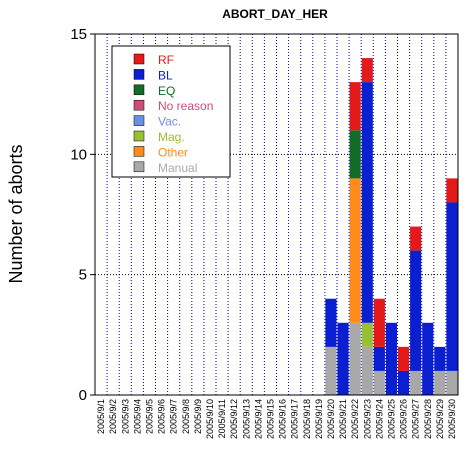 This screenshot has width=468, height=457. What do you see at coordinates (113, 416) in the screenshot?
I see `x-tick-label: 2005/9/2` at bounding box center [113, 416].